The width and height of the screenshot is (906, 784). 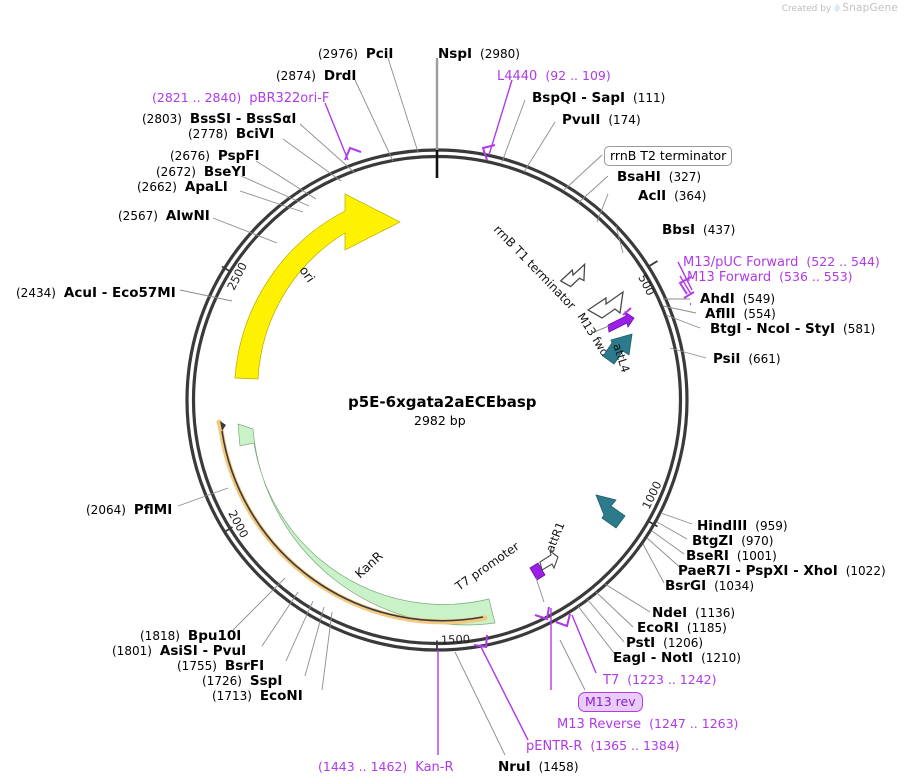 I want to click on drdi-position: (2874), so click(x=296, y=76).